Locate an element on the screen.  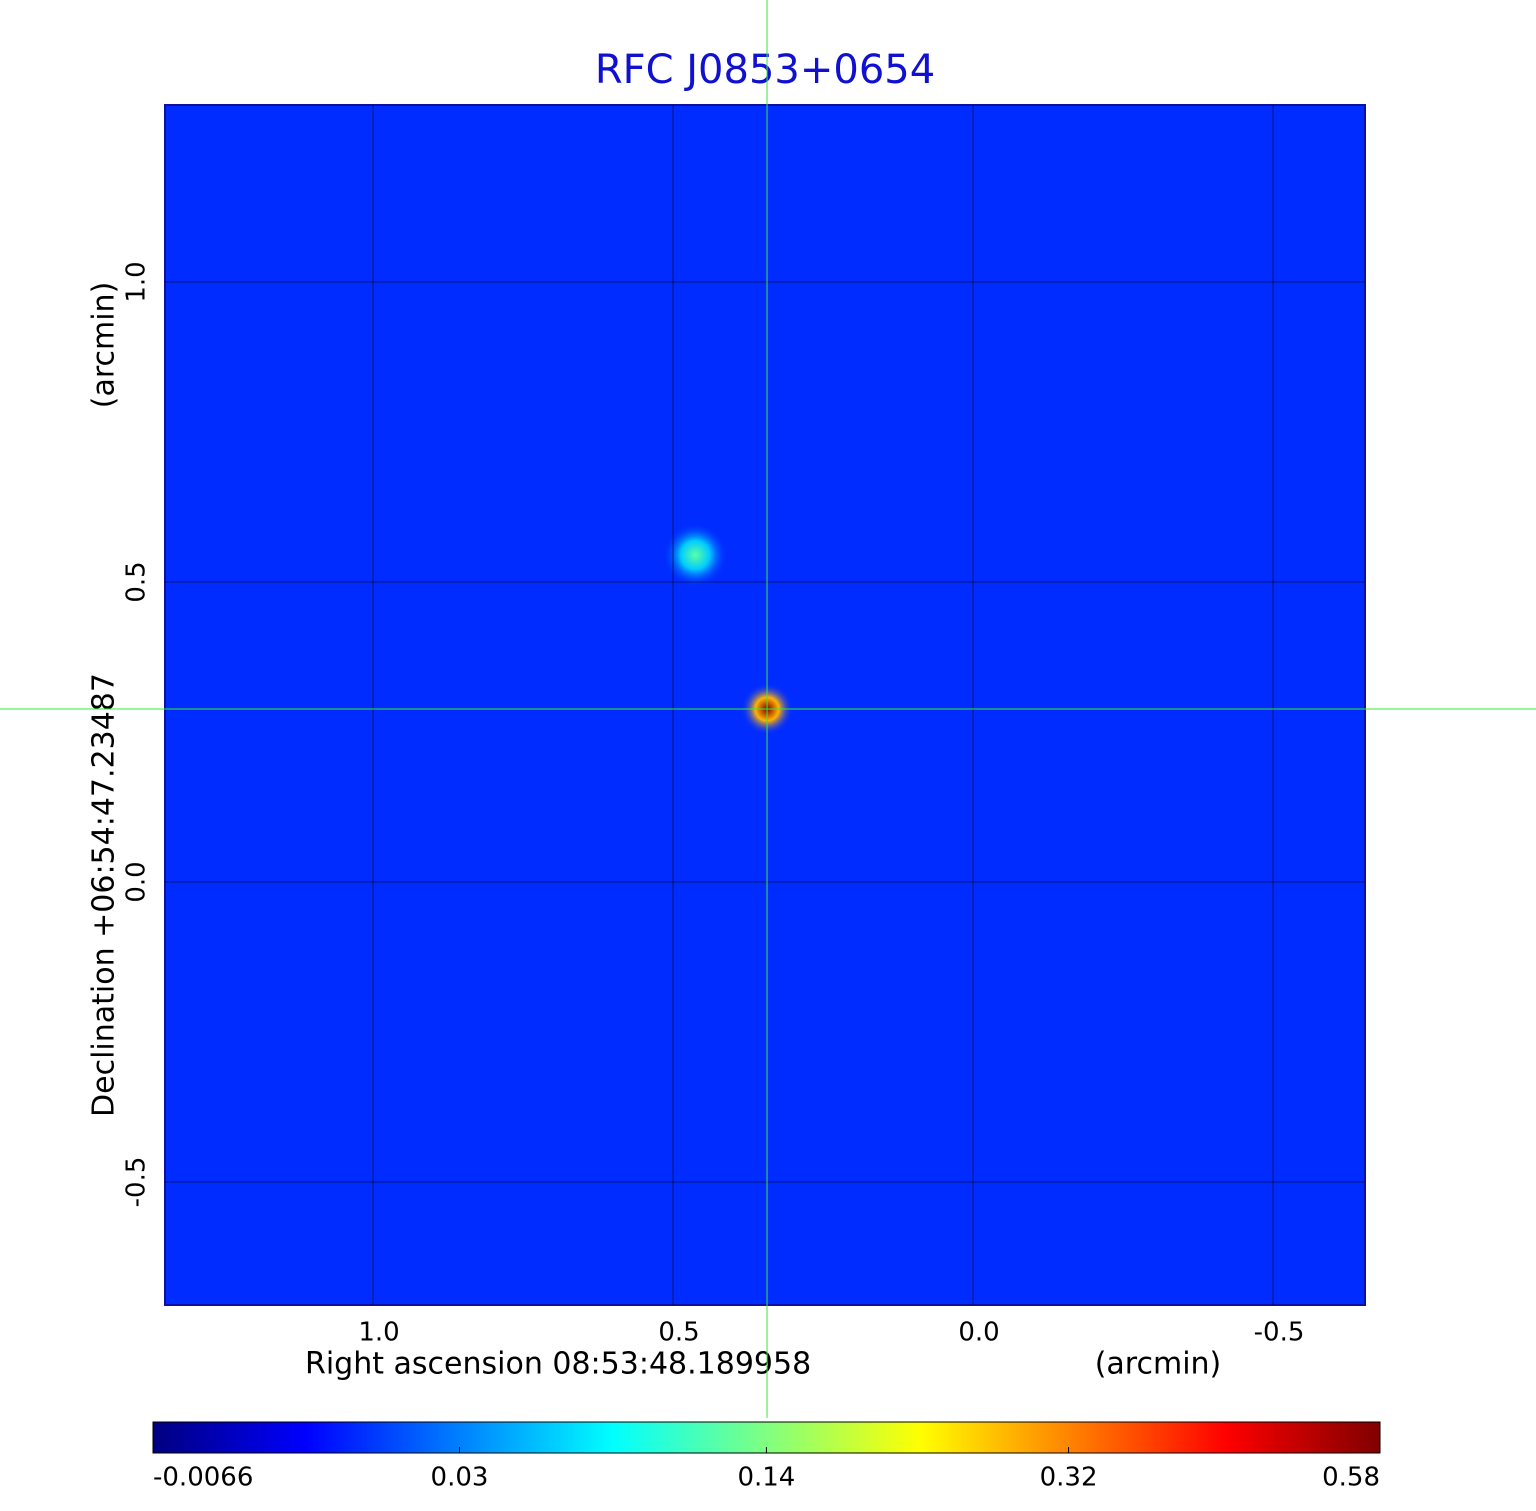
y-tick-label: -0.5 is located at coordinates (137, 1182).